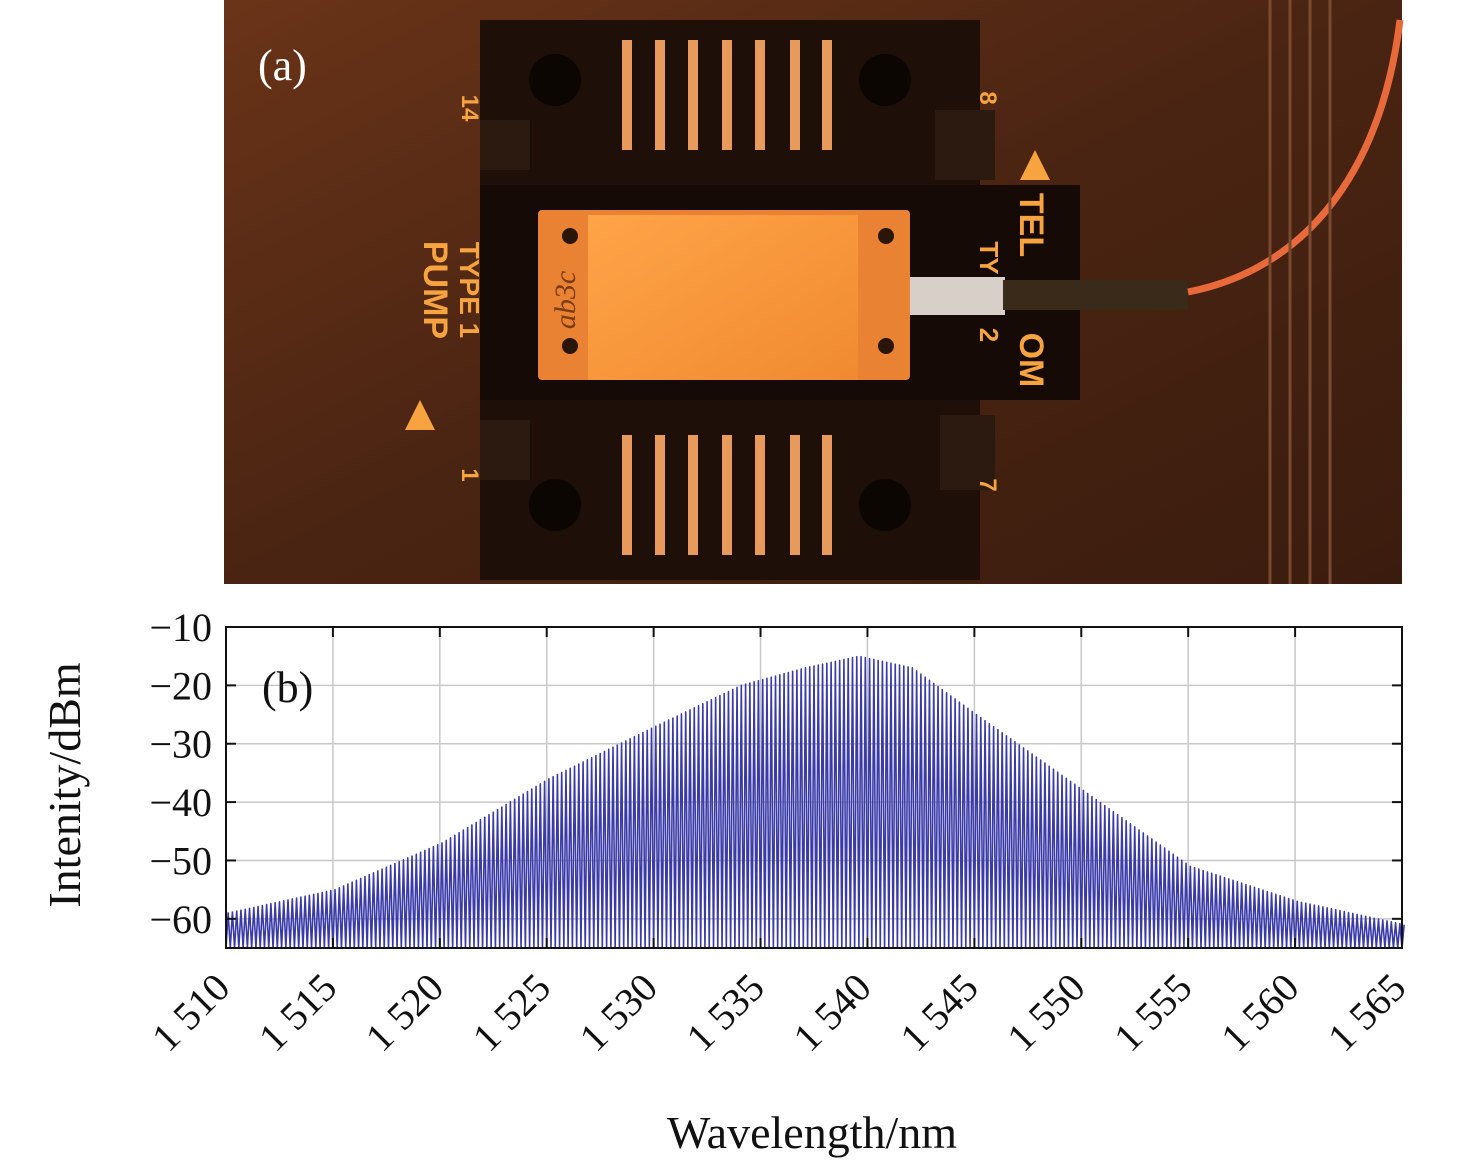 This screenshot has width=1476, height=1167. What do you see at coordinates (989, 335) in the screenshot?
I see `label-type2-b: 2` at bounding box center [989, 335].